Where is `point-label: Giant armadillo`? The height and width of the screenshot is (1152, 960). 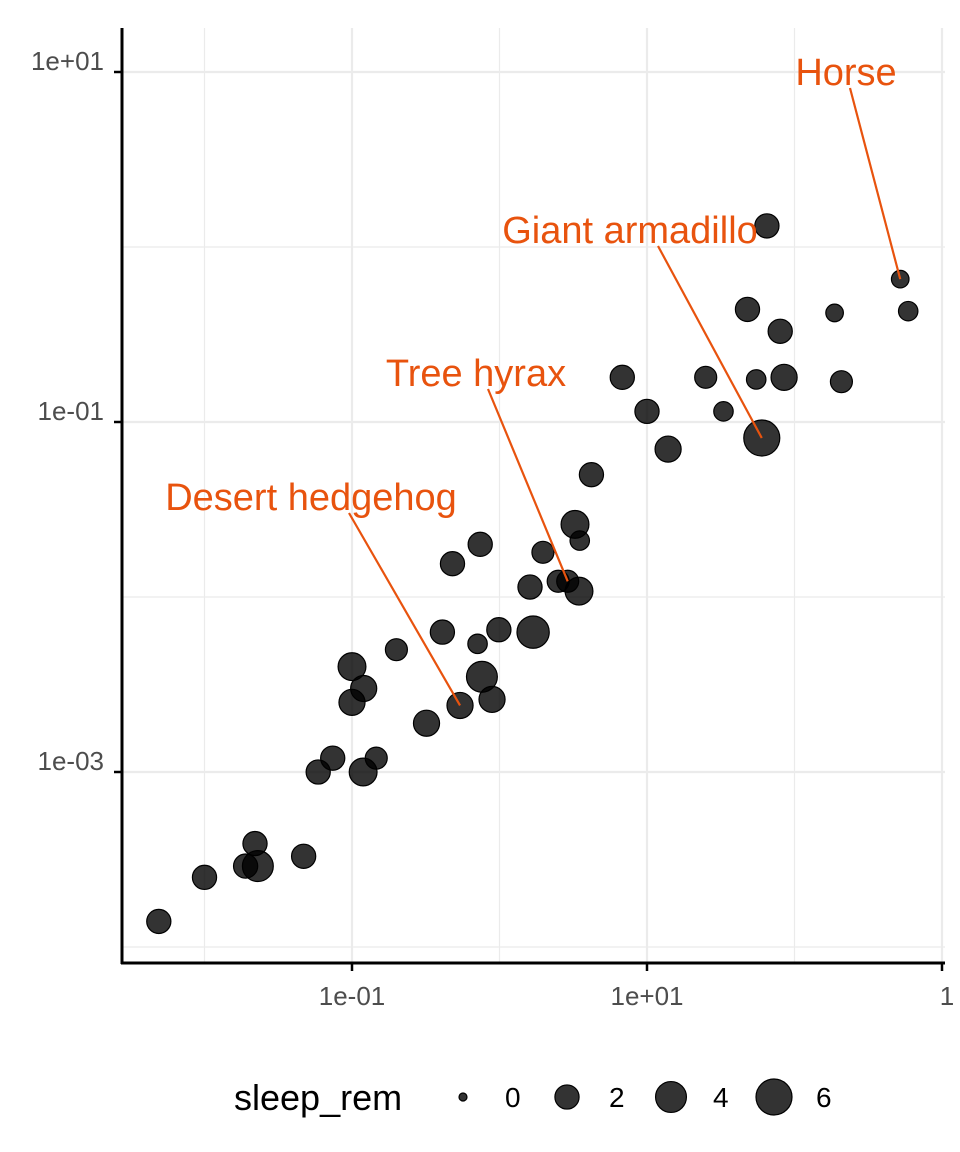
point-label: Giant armadillo is located at coordinates (630, 231).